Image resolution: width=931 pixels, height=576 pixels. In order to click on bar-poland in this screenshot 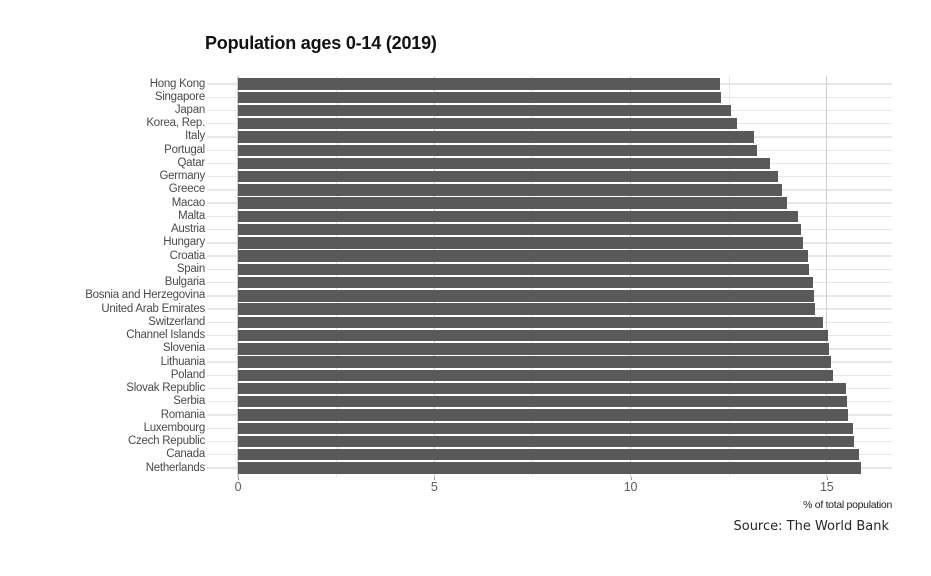, I will do `click(535, 375)`.